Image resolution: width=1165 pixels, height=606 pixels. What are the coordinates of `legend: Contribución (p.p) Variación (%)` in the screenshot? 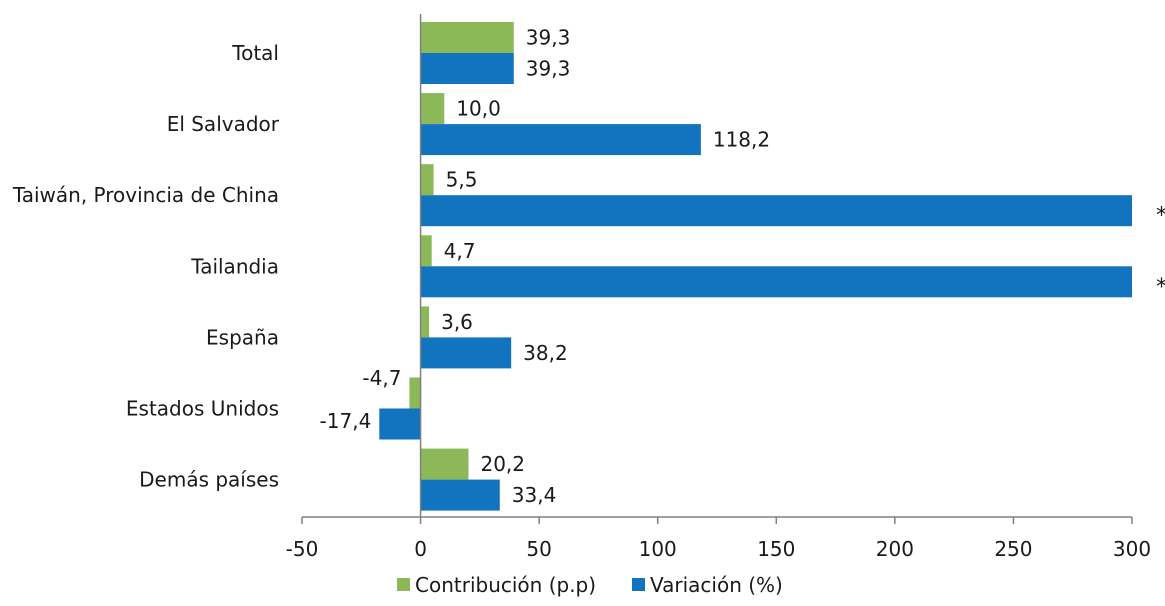 It's located at (590, 585).